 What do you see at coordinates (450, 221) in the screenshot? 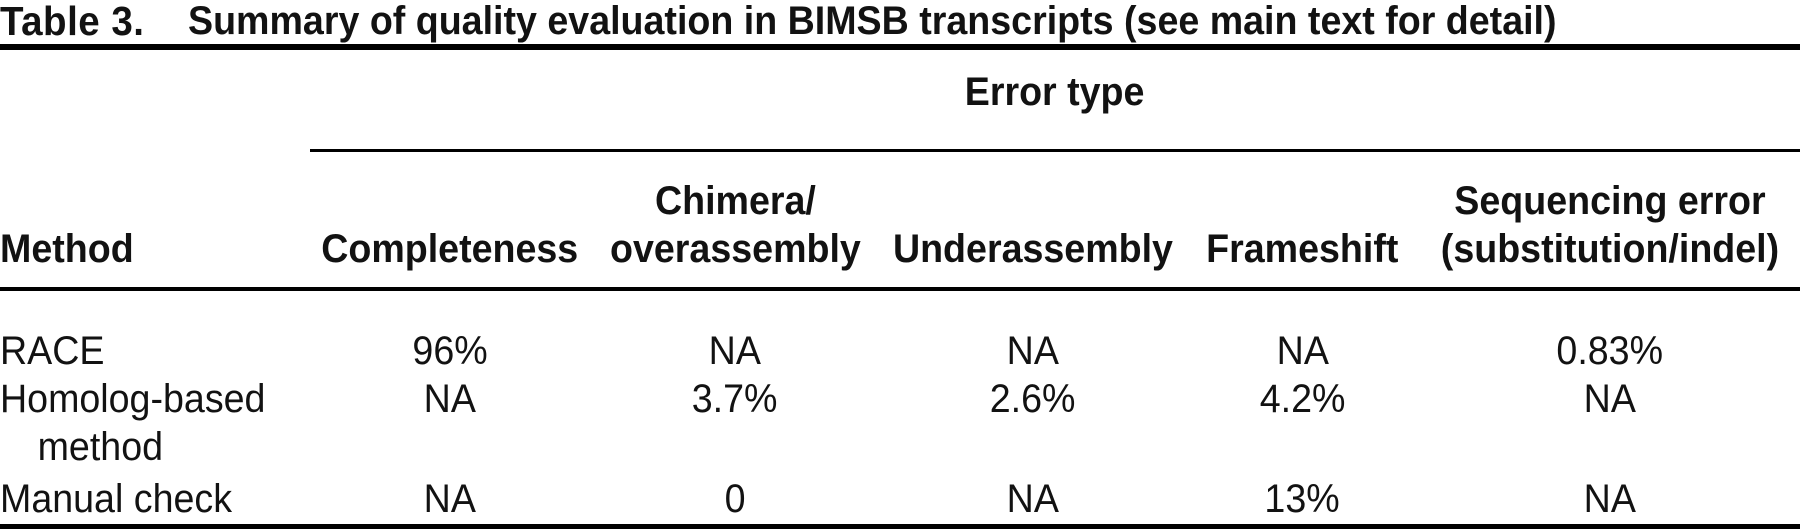
I see `column-header-completeness: Completeness` at bounding box center [450, 221].